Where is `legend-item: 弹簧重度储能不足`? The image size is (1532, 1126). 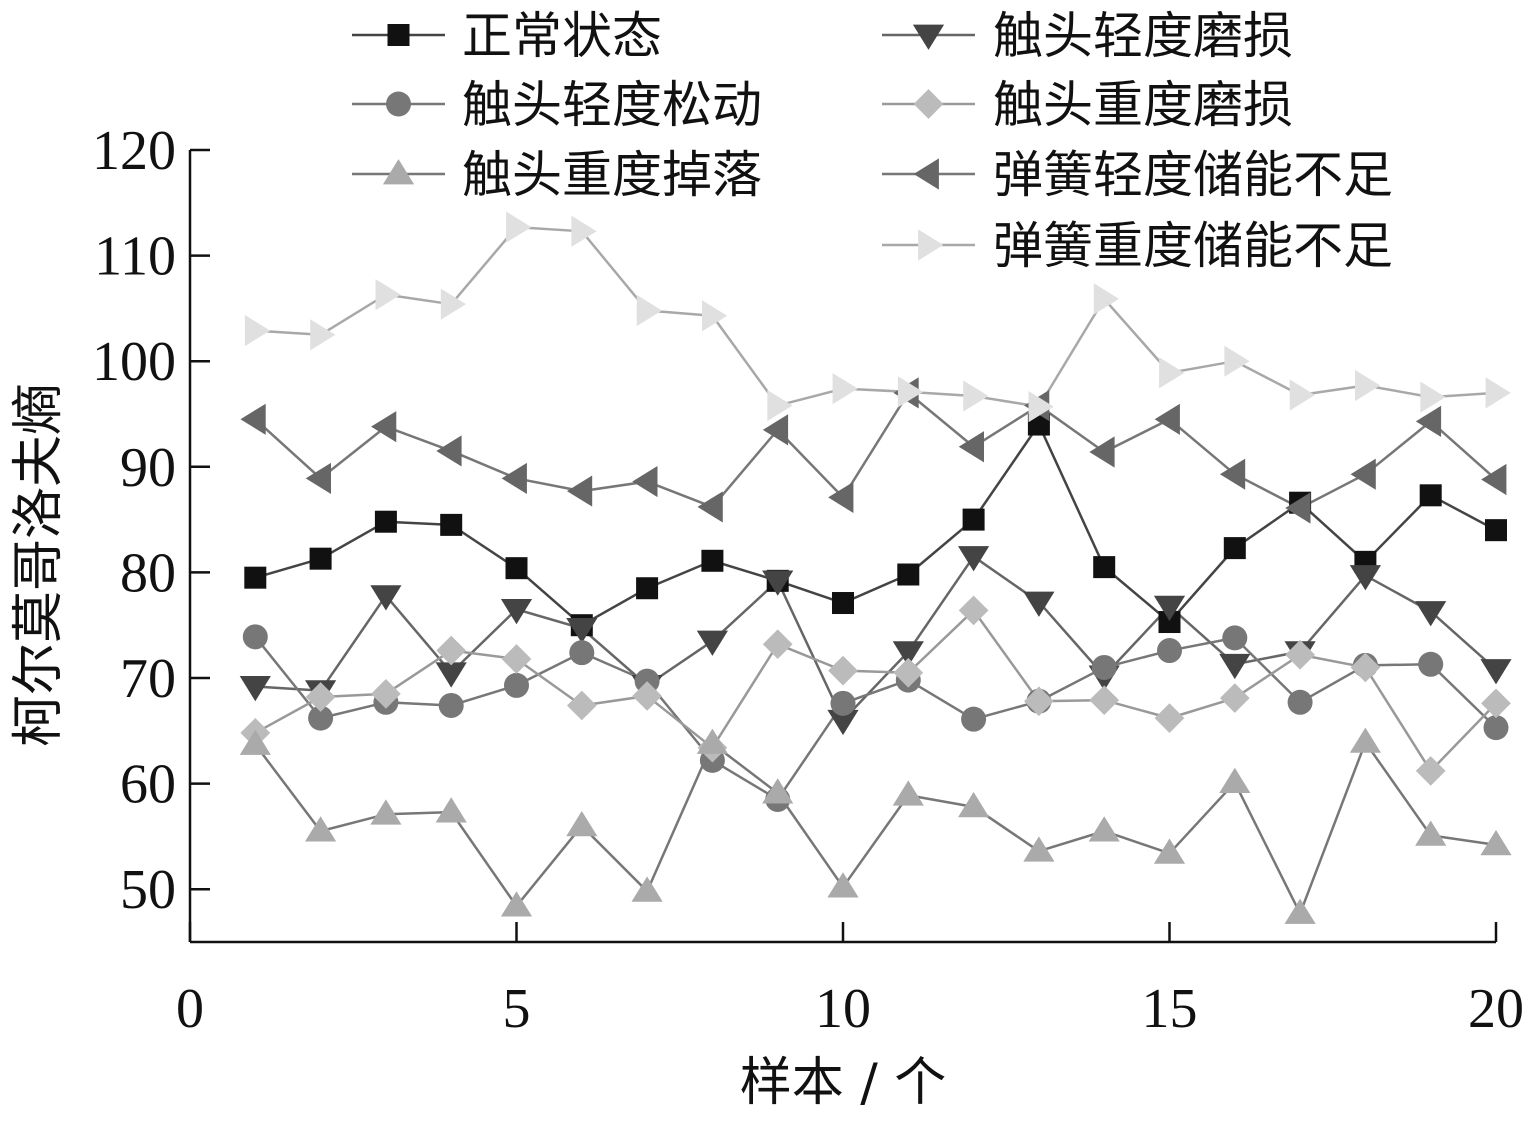
legend-item: 弹簧重度储能不足 is located at coordinates (1137, 246).